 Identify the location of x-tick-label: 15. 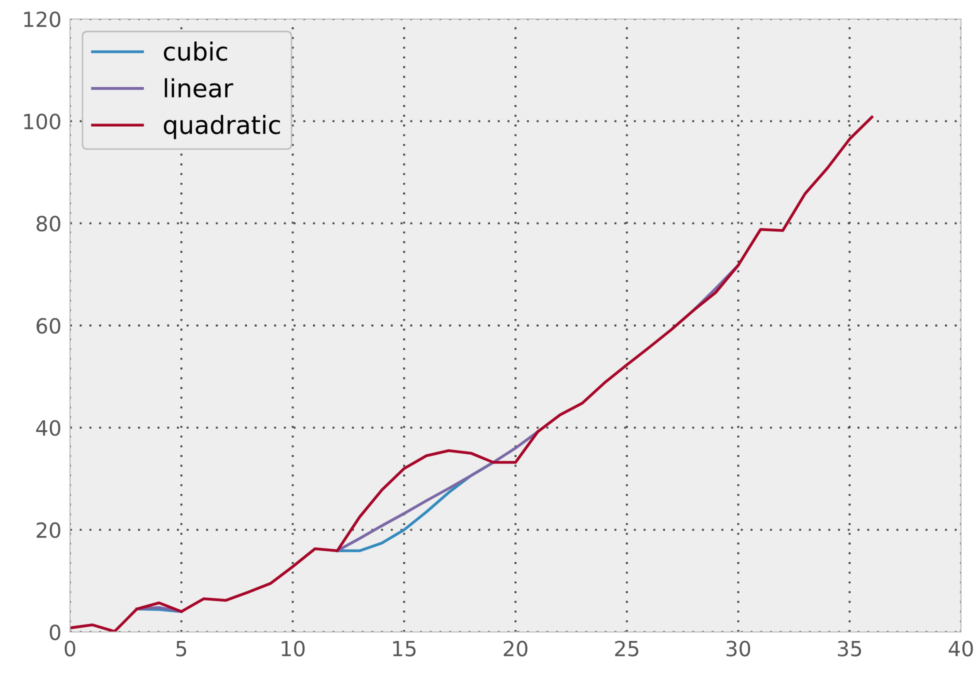
(404, 648).